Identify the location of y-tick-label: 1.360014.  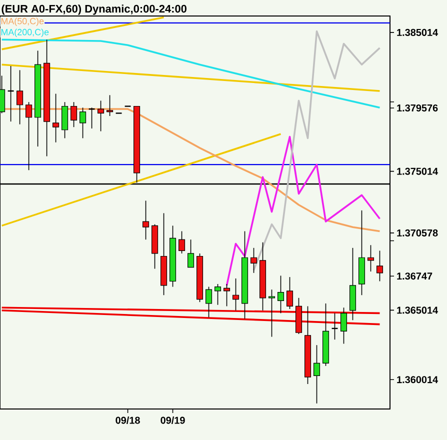
(417, 380).